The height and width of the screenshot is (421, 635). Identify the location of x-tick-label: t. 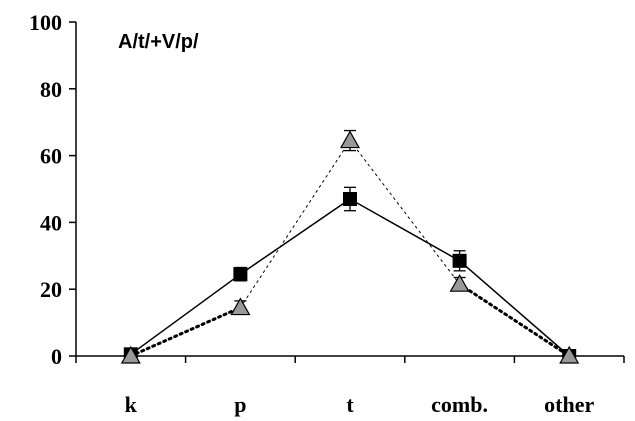
(350, 404).